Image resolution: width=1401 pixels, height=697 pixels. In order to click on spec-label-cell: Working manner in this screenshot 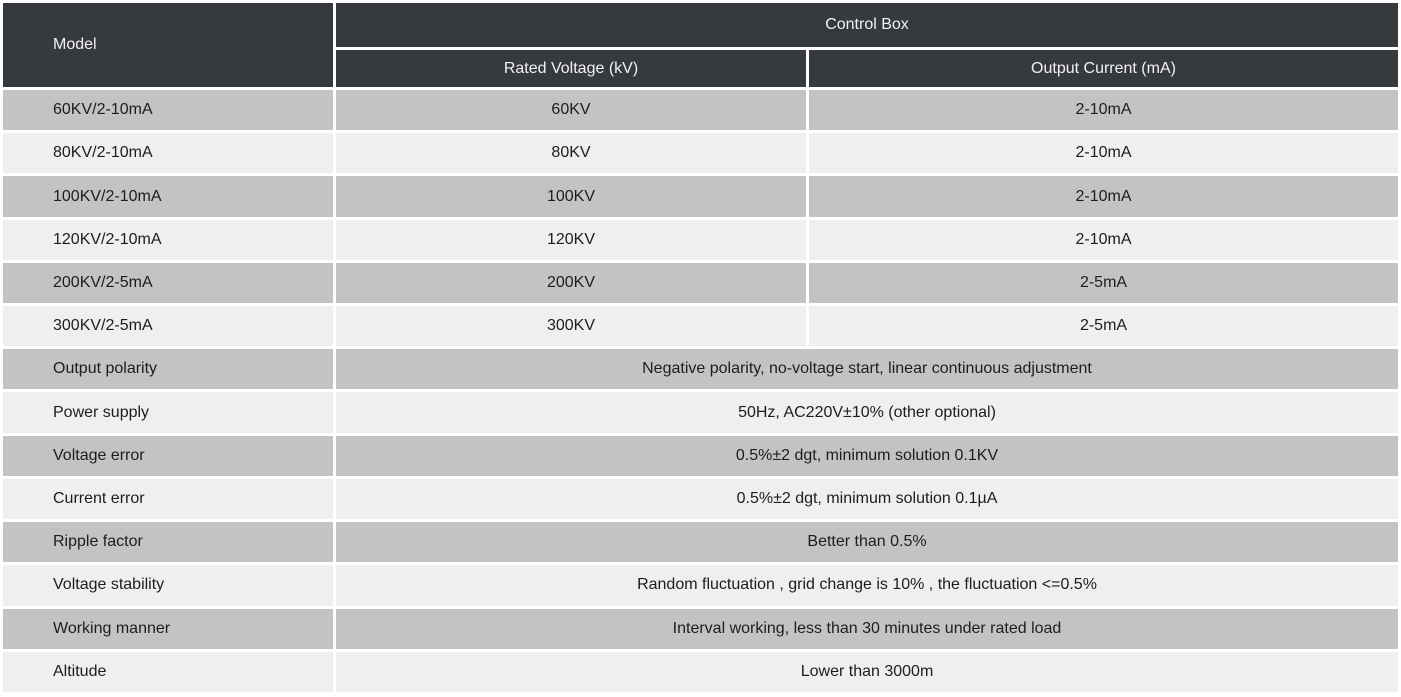, I will do `click(168, 628)`.